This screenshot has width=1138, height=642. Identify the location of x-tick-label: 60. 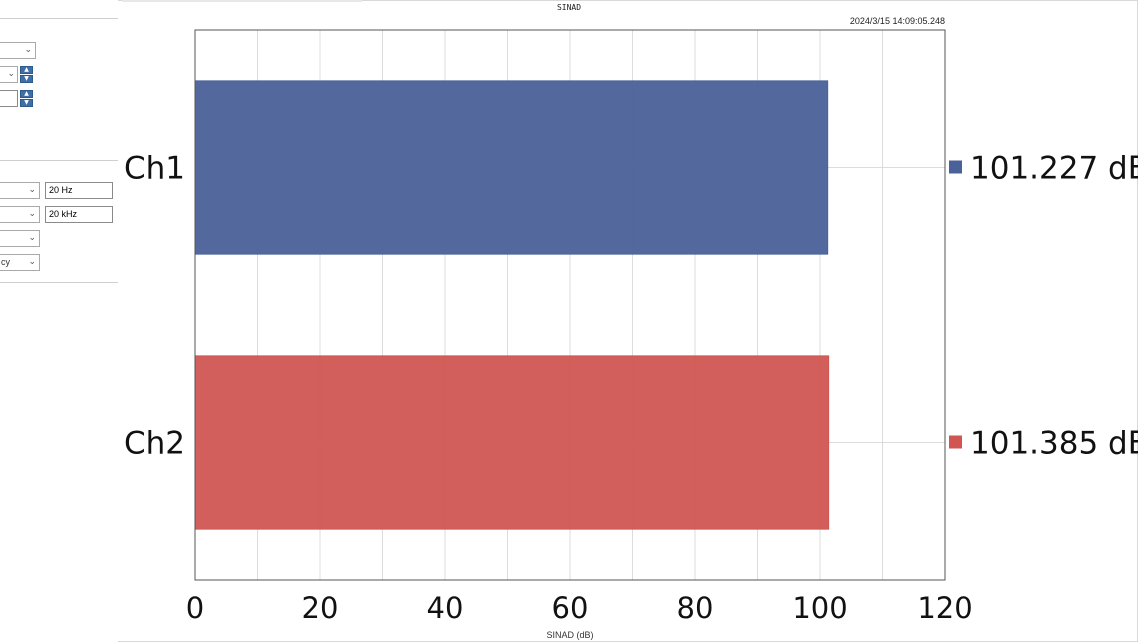
(570, 608).